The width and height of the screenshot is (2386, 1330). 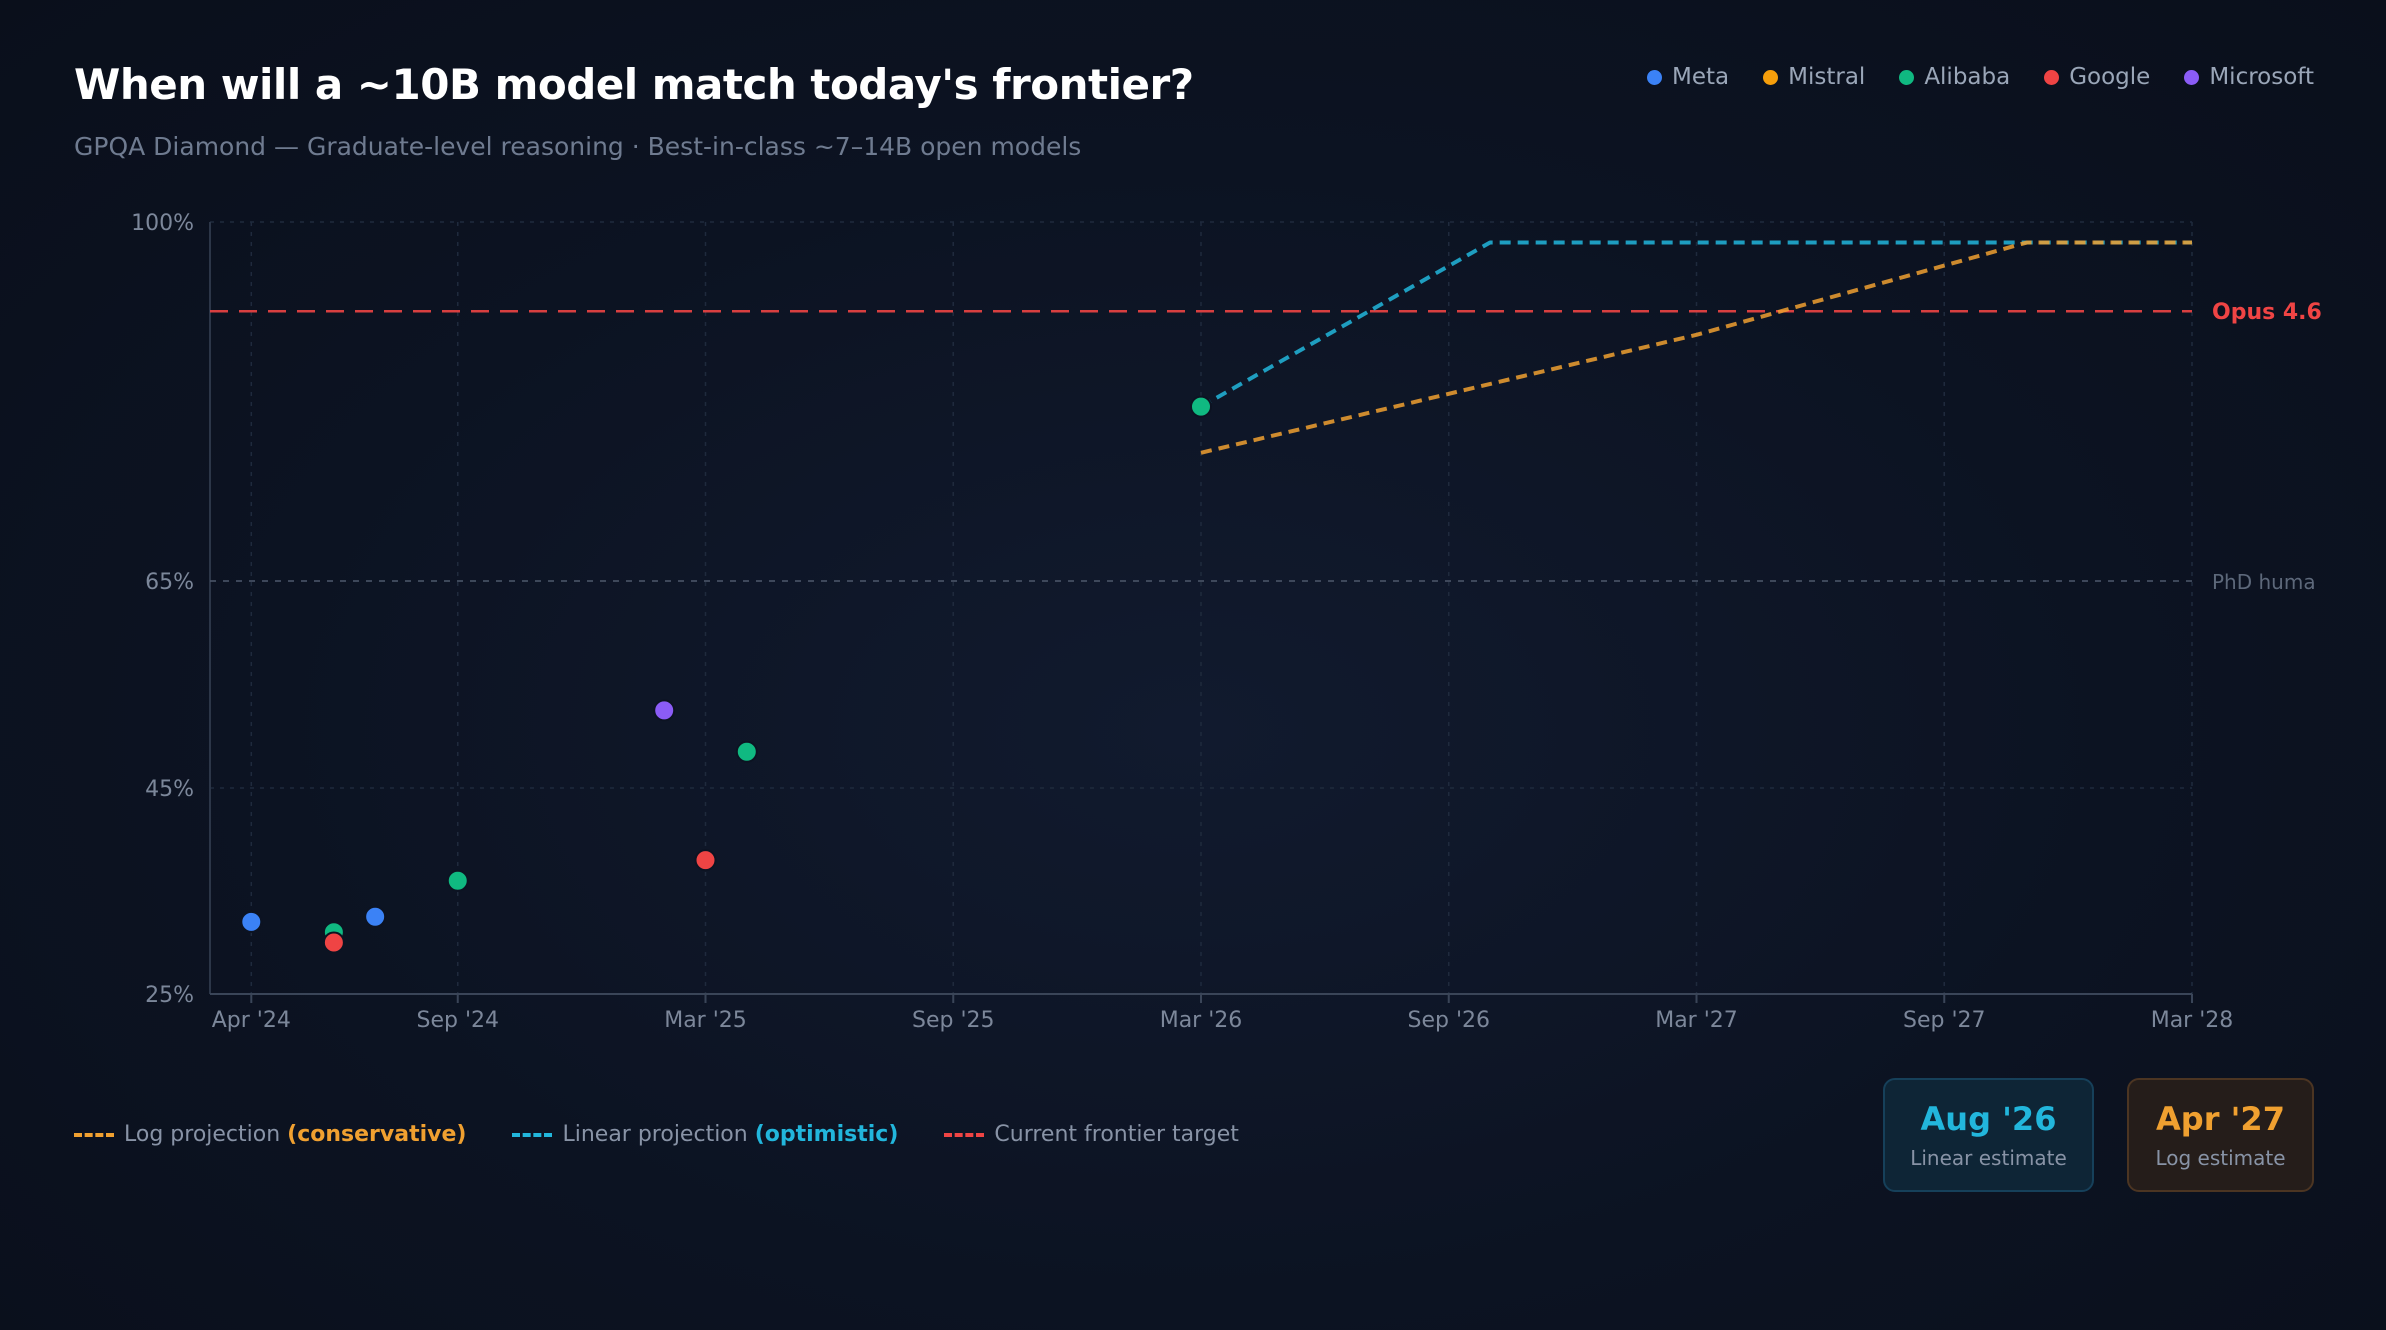 I want to click on x-tick-label: Sep '26, so click(x=1449, y=1020).